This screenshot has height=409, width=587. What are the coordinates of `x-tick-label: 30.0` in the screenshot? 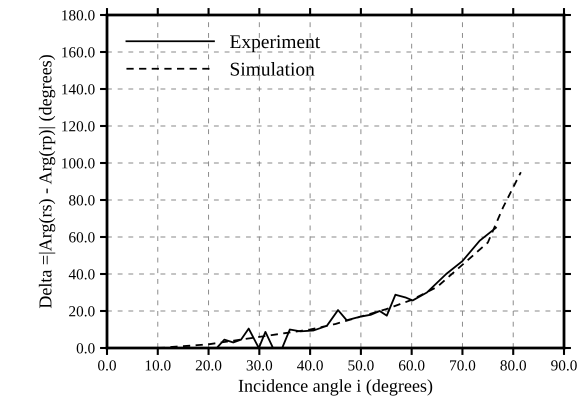 It's located at (259, 365).